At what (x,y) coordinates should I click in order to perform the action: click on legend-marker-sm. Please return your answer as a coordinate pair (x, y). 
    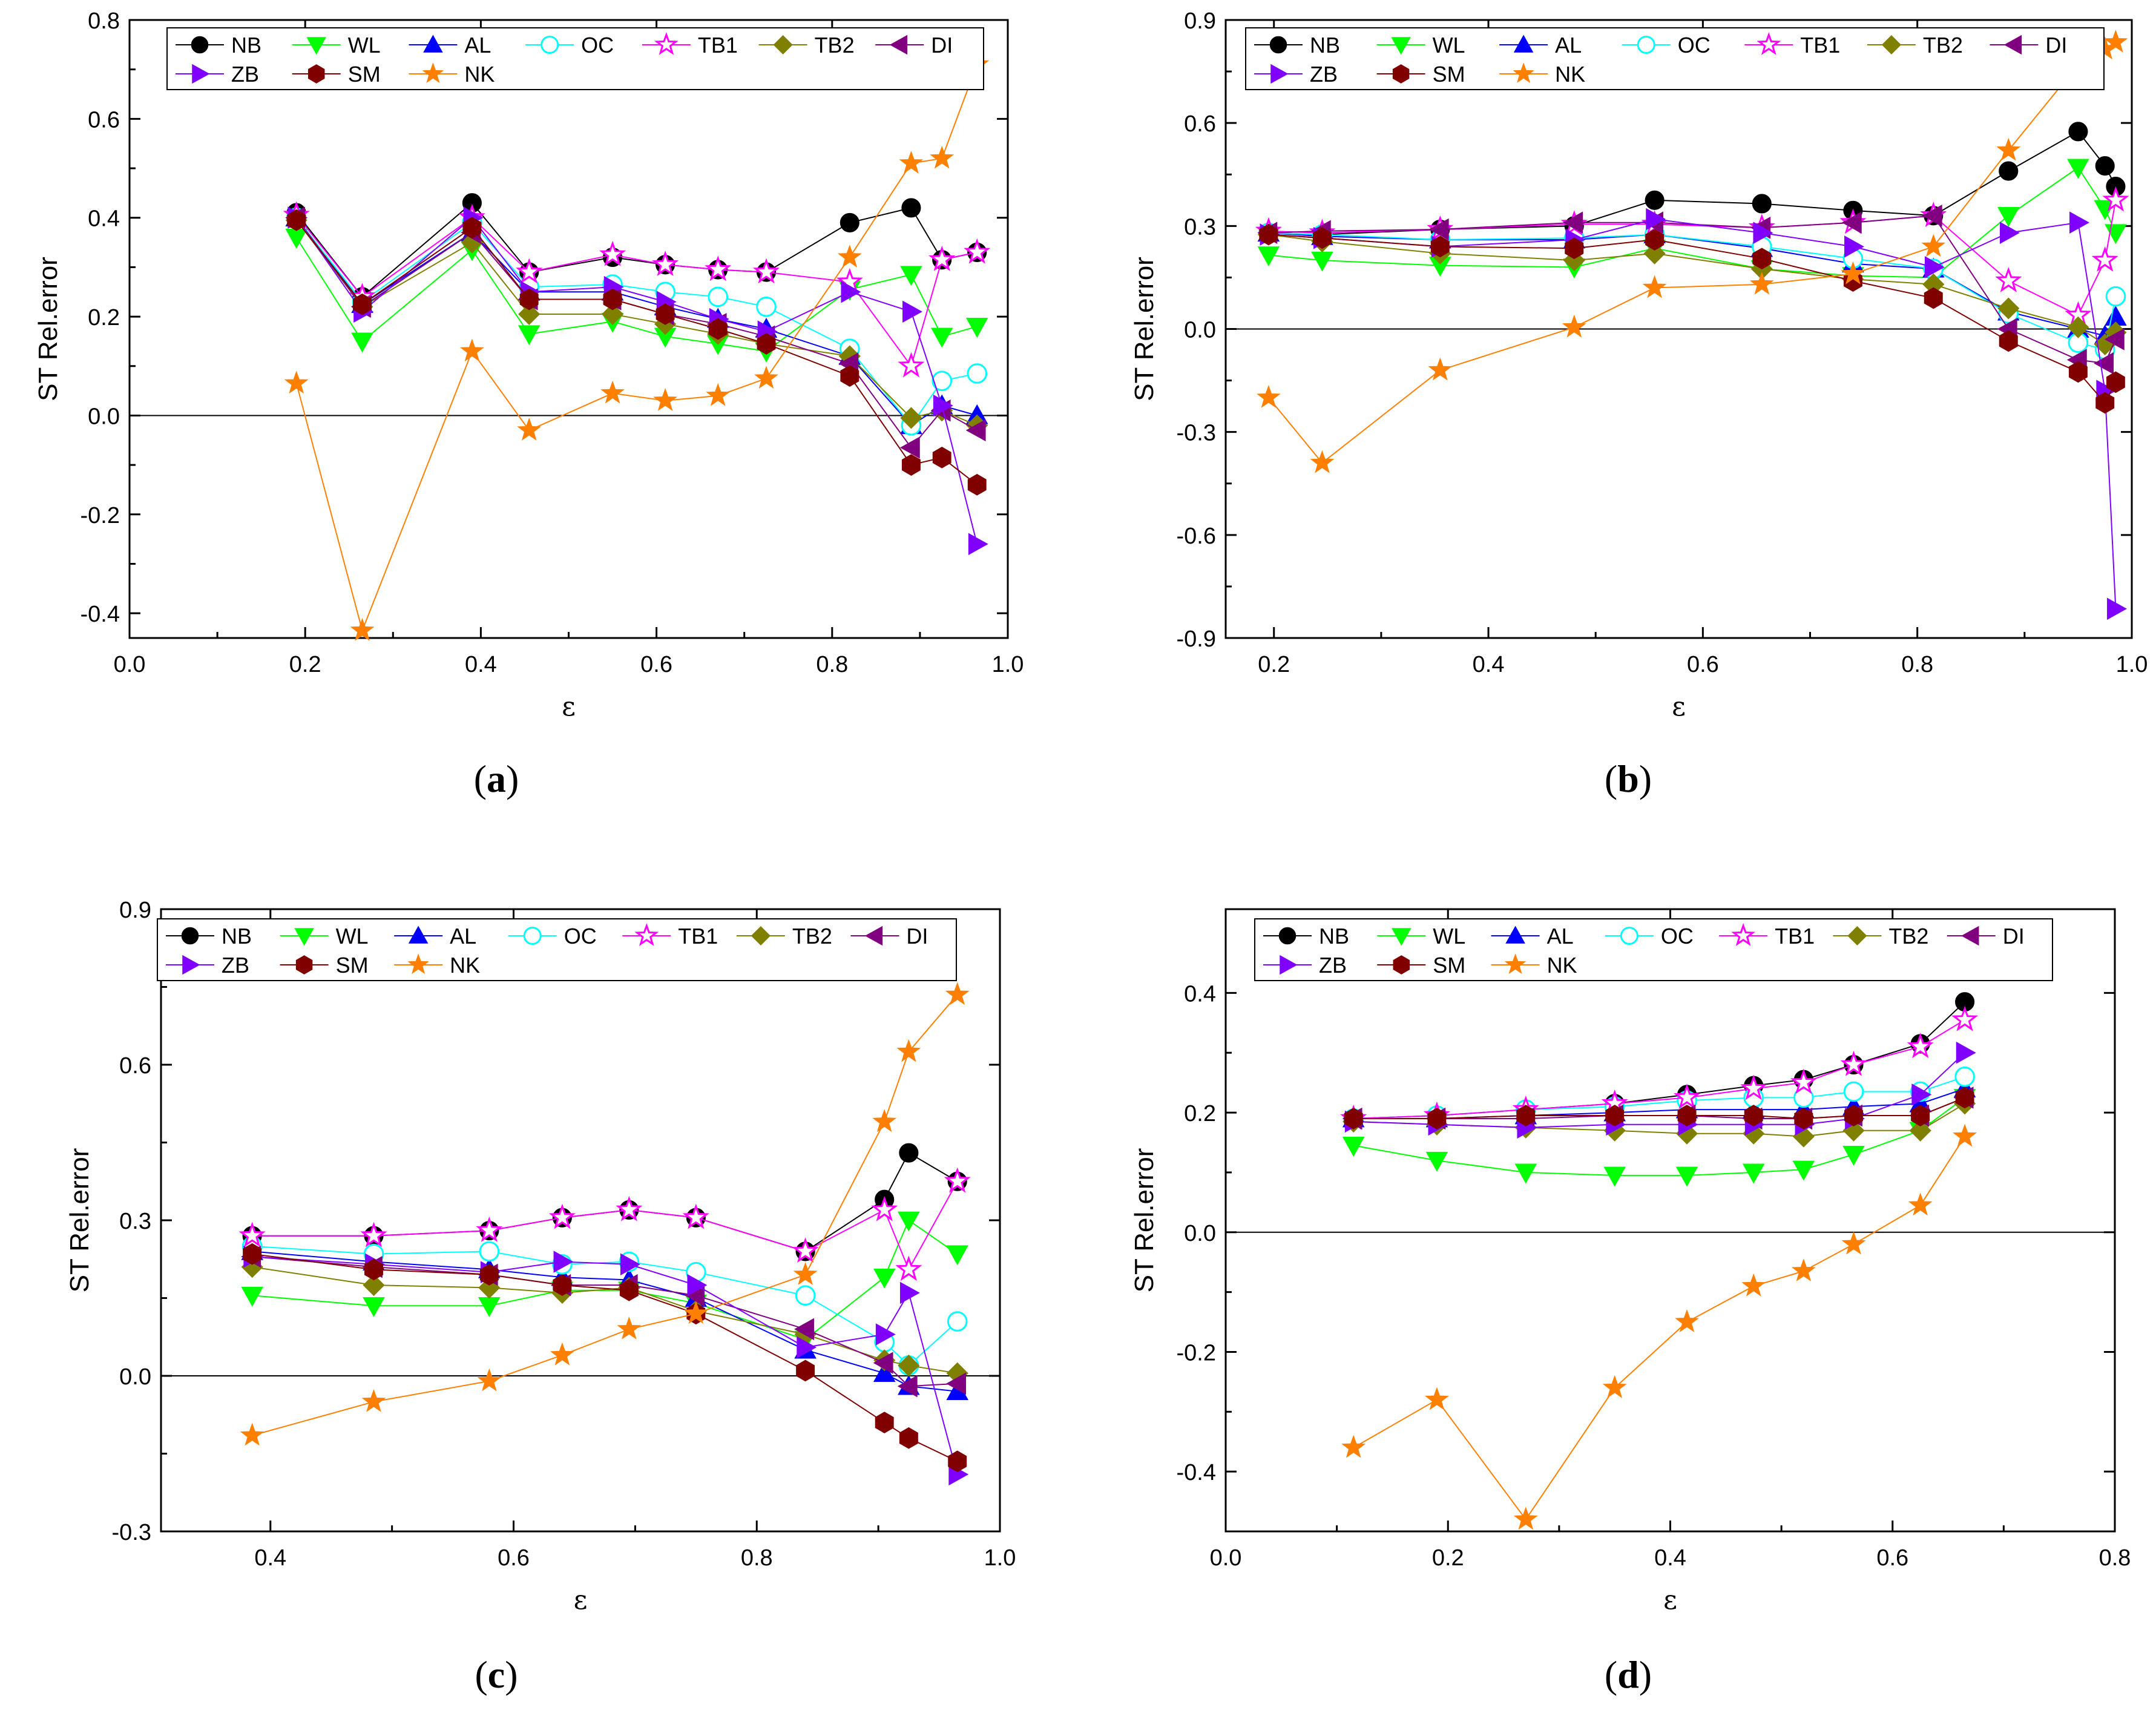
    Looking at the image, I should click on (316, 74).